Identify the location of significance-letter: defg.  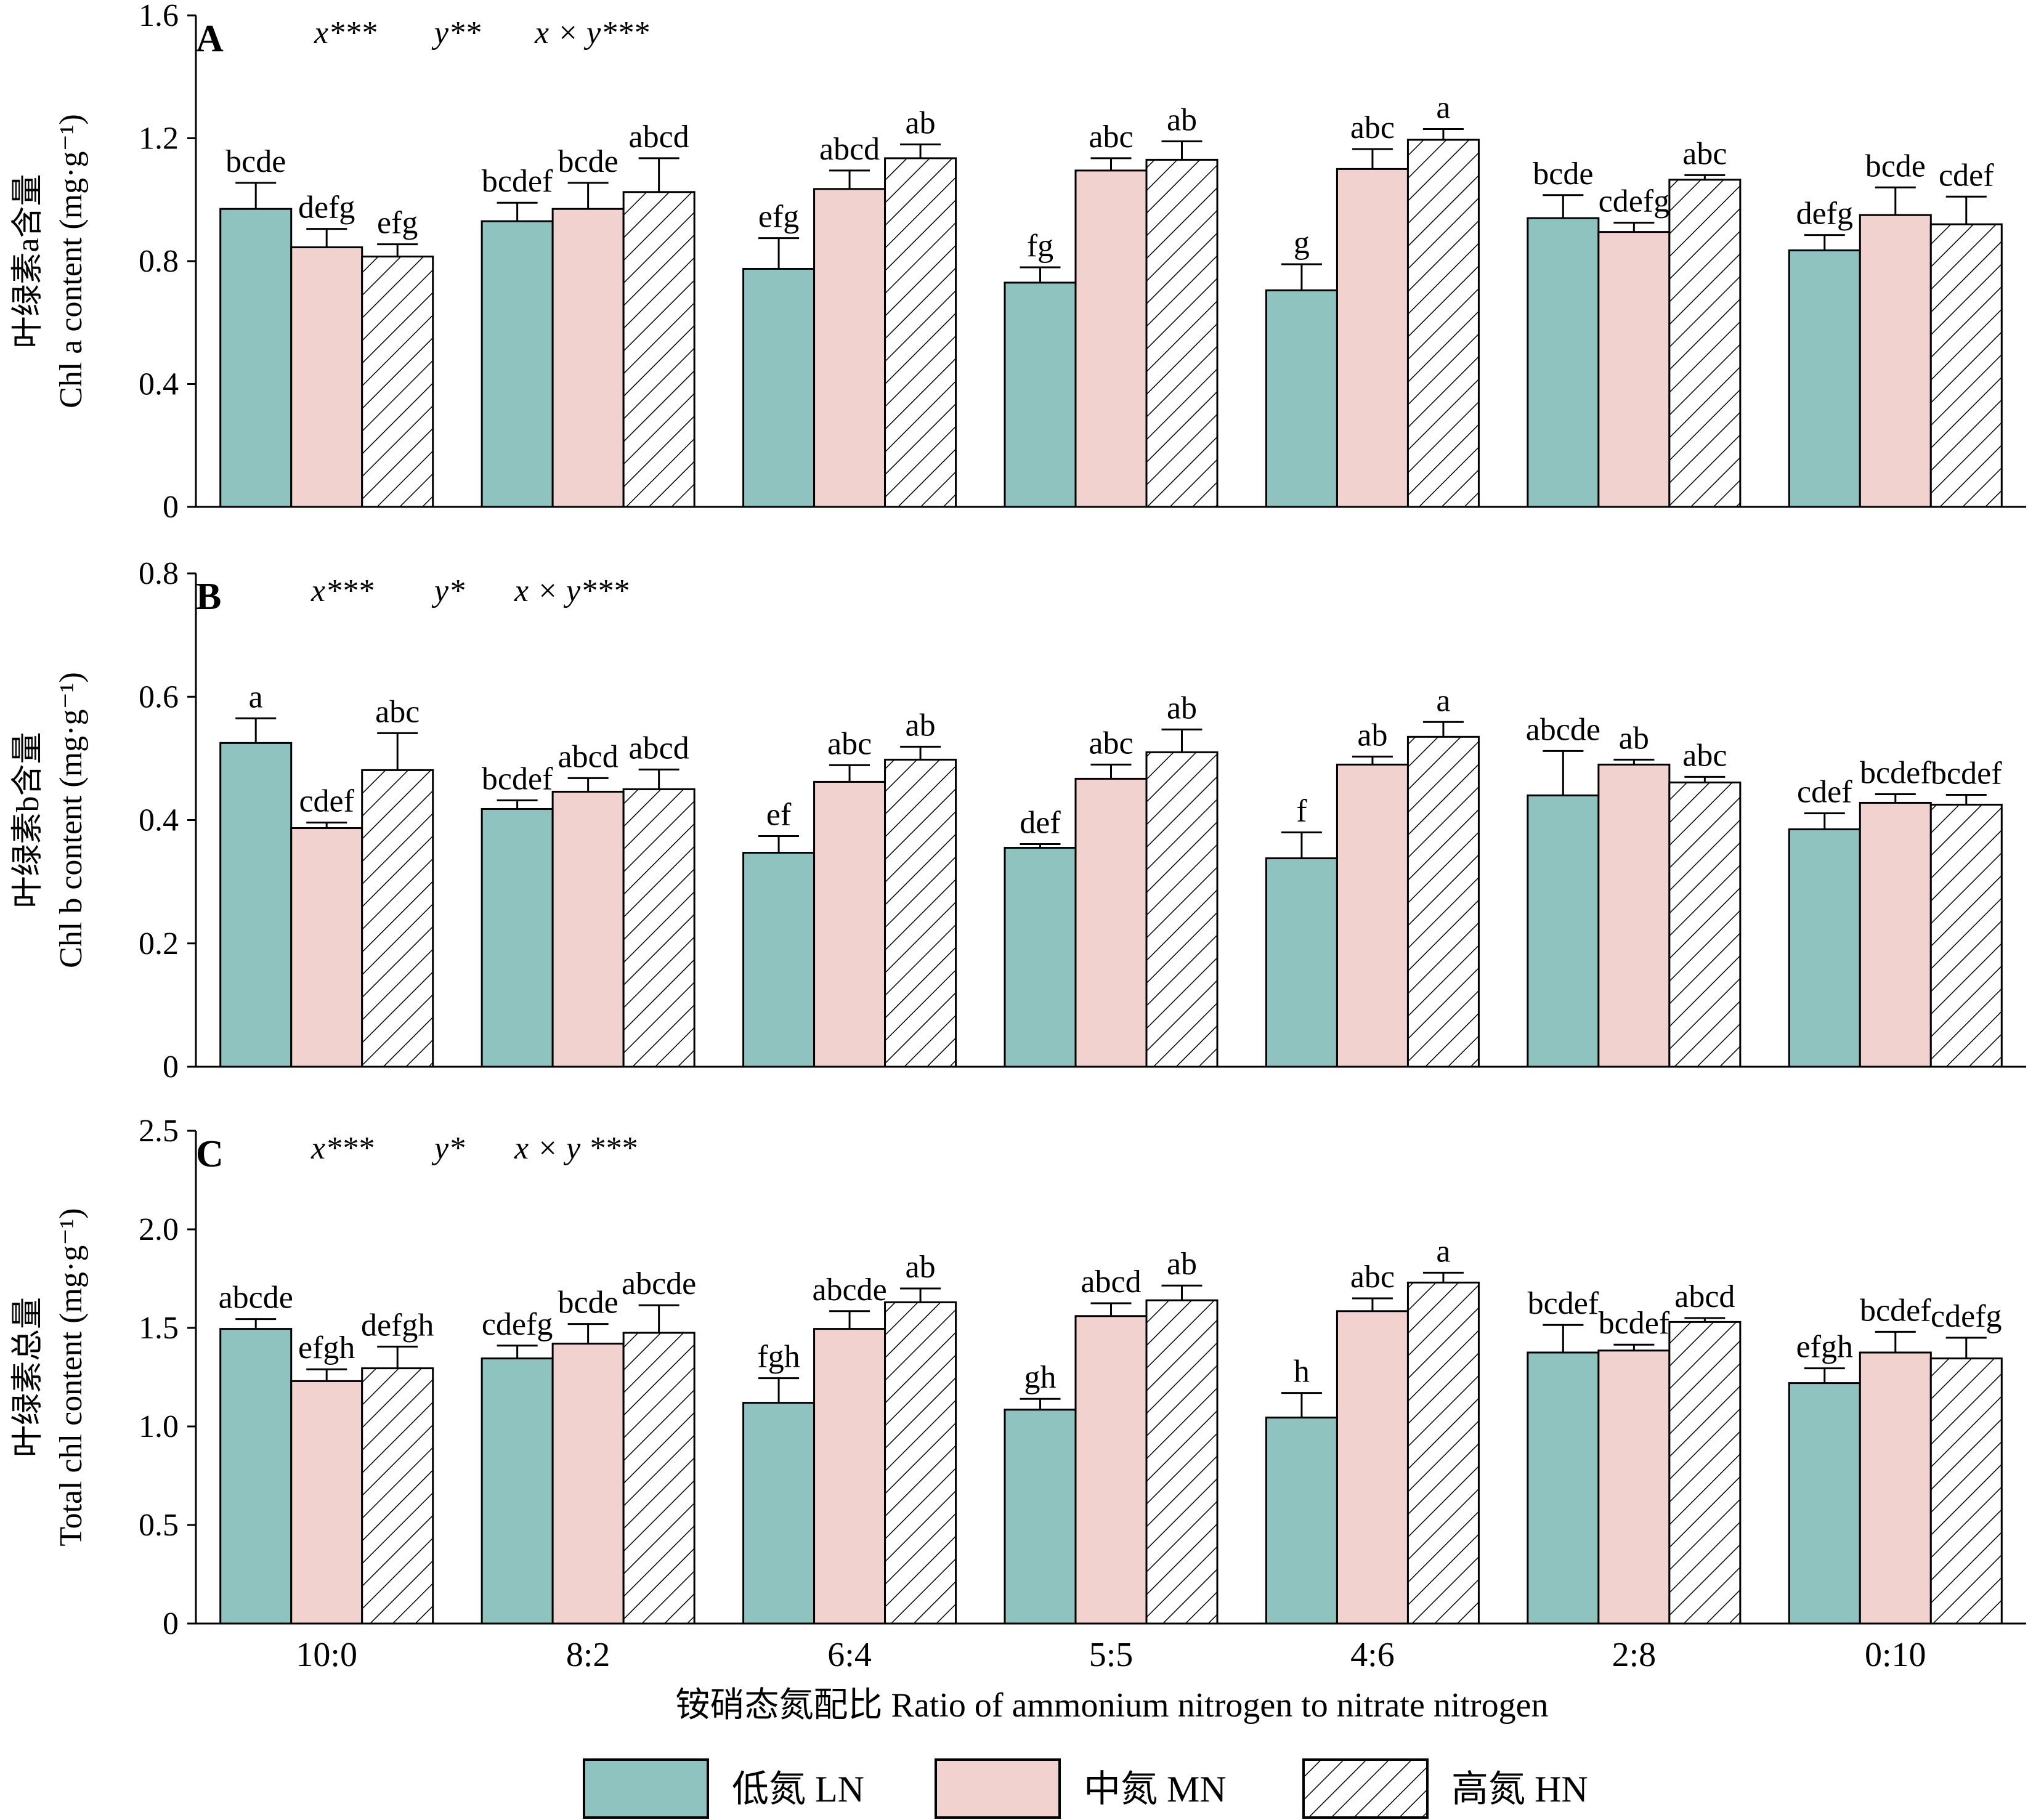
(326, 207).